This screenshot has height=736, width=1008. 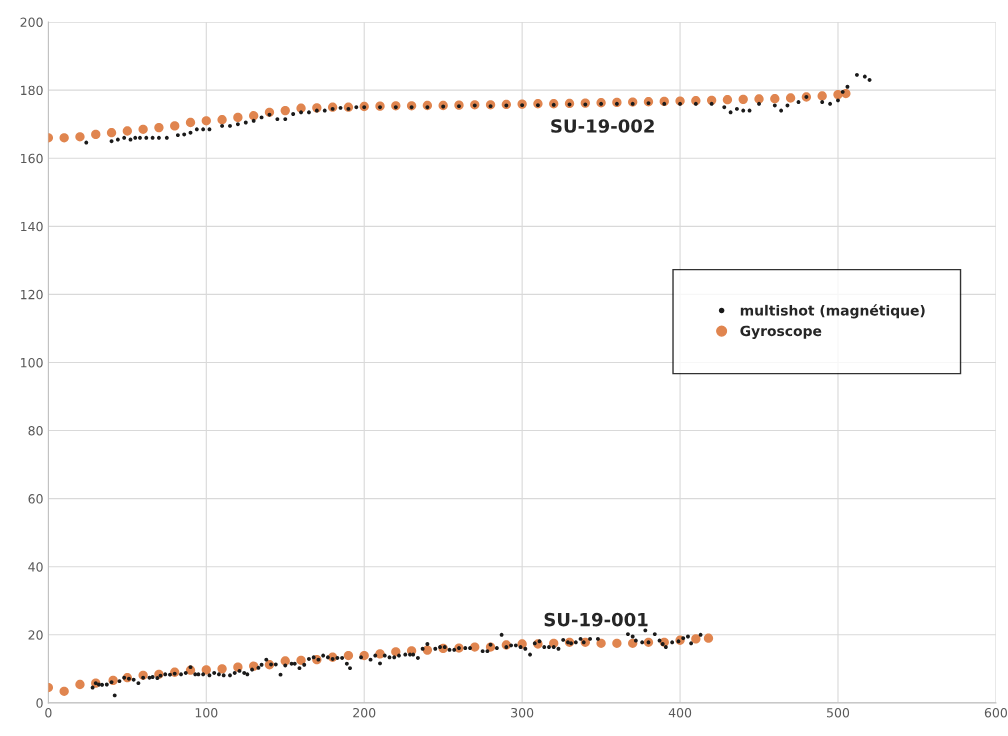 What do you see at coordinates (602, 126) in the screenshot?
I see `annotation: SU-19-002` at bounding box center [602, 126].